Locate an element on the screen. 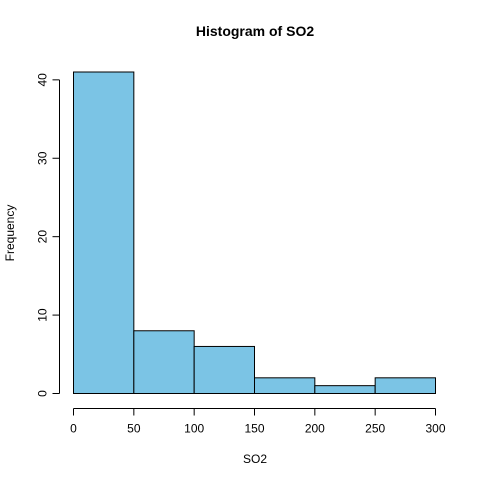 This screenshot has width=480, height=480. x-tick-label: 300 is located at coordinates (435, 429).